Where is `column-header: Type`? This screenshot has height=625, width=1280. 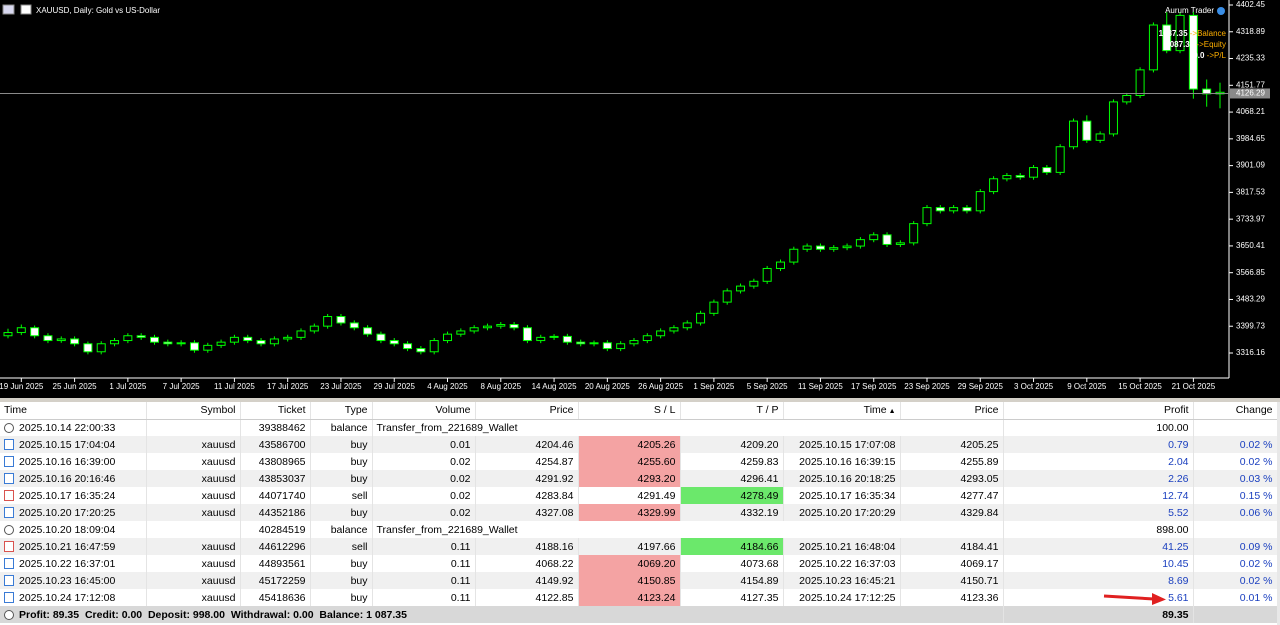
column-header: Type is located at coordinates (341, 411).